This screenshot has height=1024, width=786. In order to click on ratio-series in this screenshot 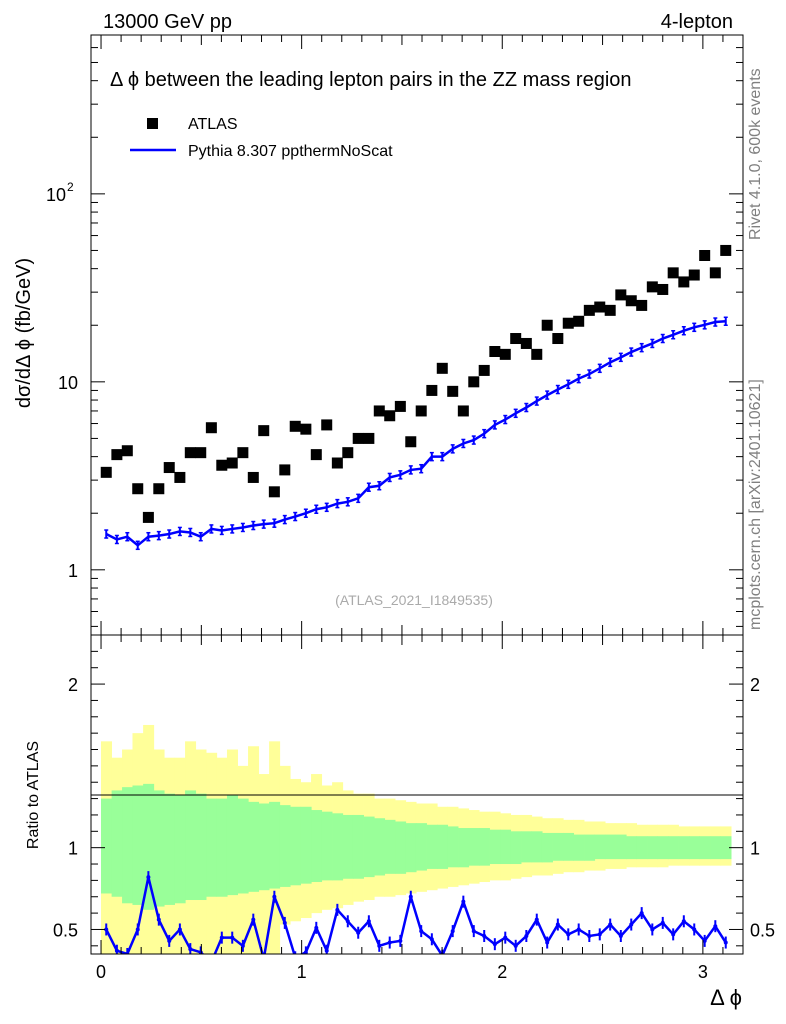, I will do `click(416, 916)`.